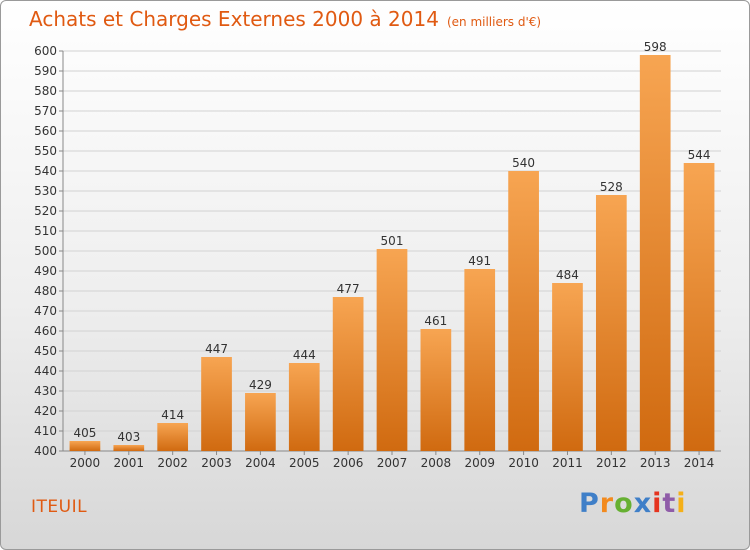 The image size is (750, 550). What do you see at coordinates (392, 463) in the screenshot?
I see `x-tick-label-2007: 2007` at bounding box center [392, 463].